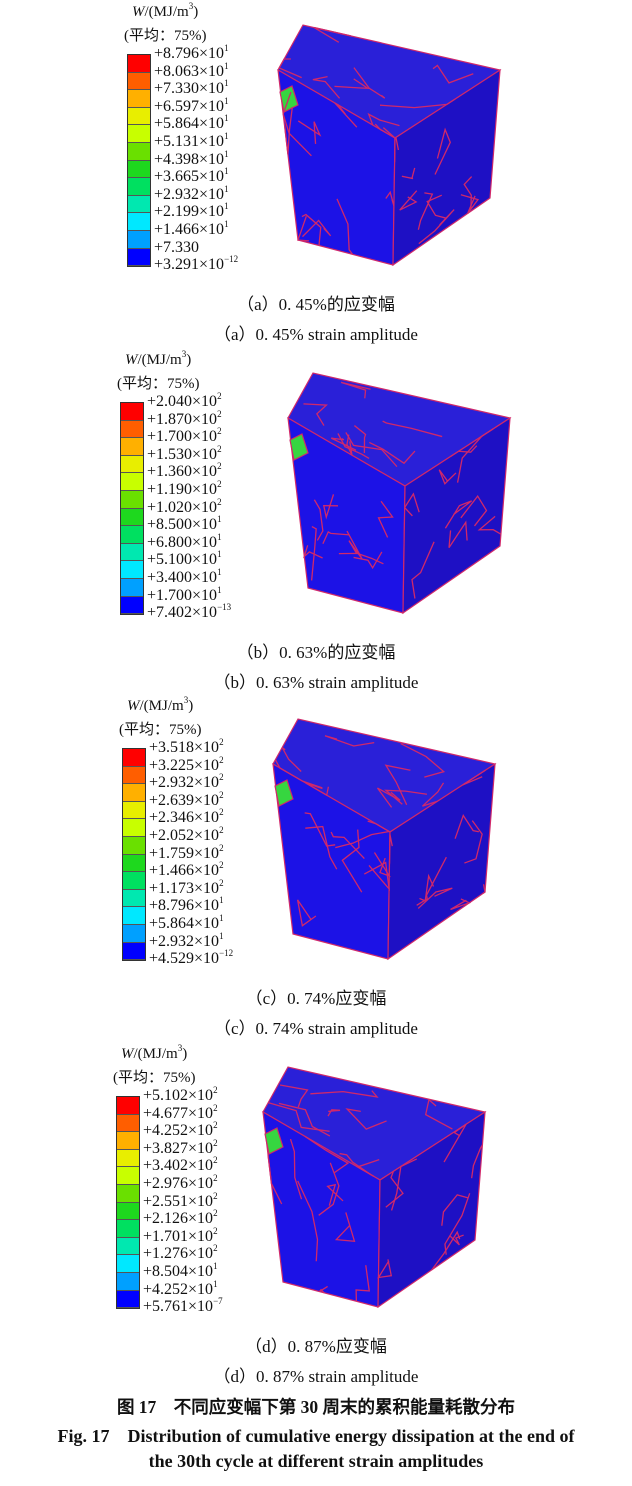 The width and height of the screenshot is (632, 1486). I want to click on legend-title: W/(MJ/m3), so click(160, 705).